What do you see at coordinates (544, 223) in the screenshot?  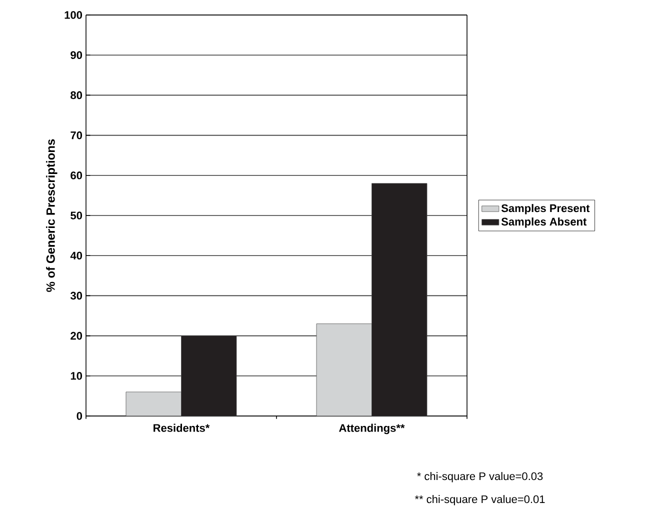 I see `legend-label: Samples Absent` at bounding box center [544, 223].